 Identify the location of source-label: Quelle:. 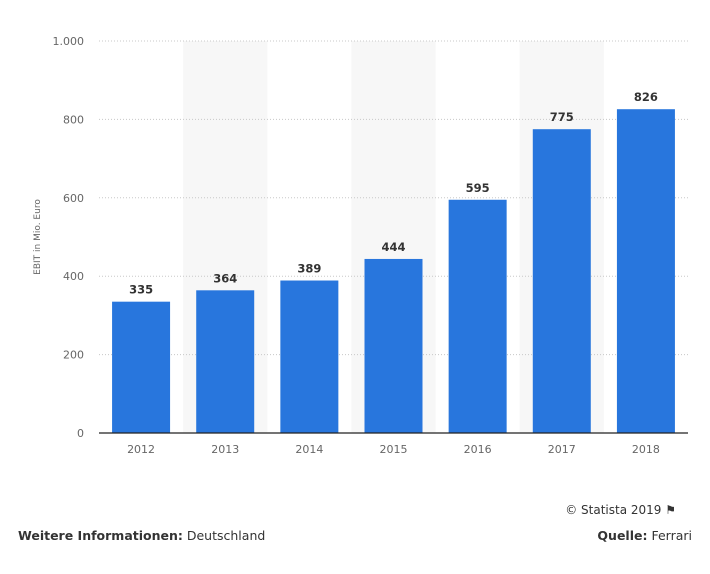
(622, 535).